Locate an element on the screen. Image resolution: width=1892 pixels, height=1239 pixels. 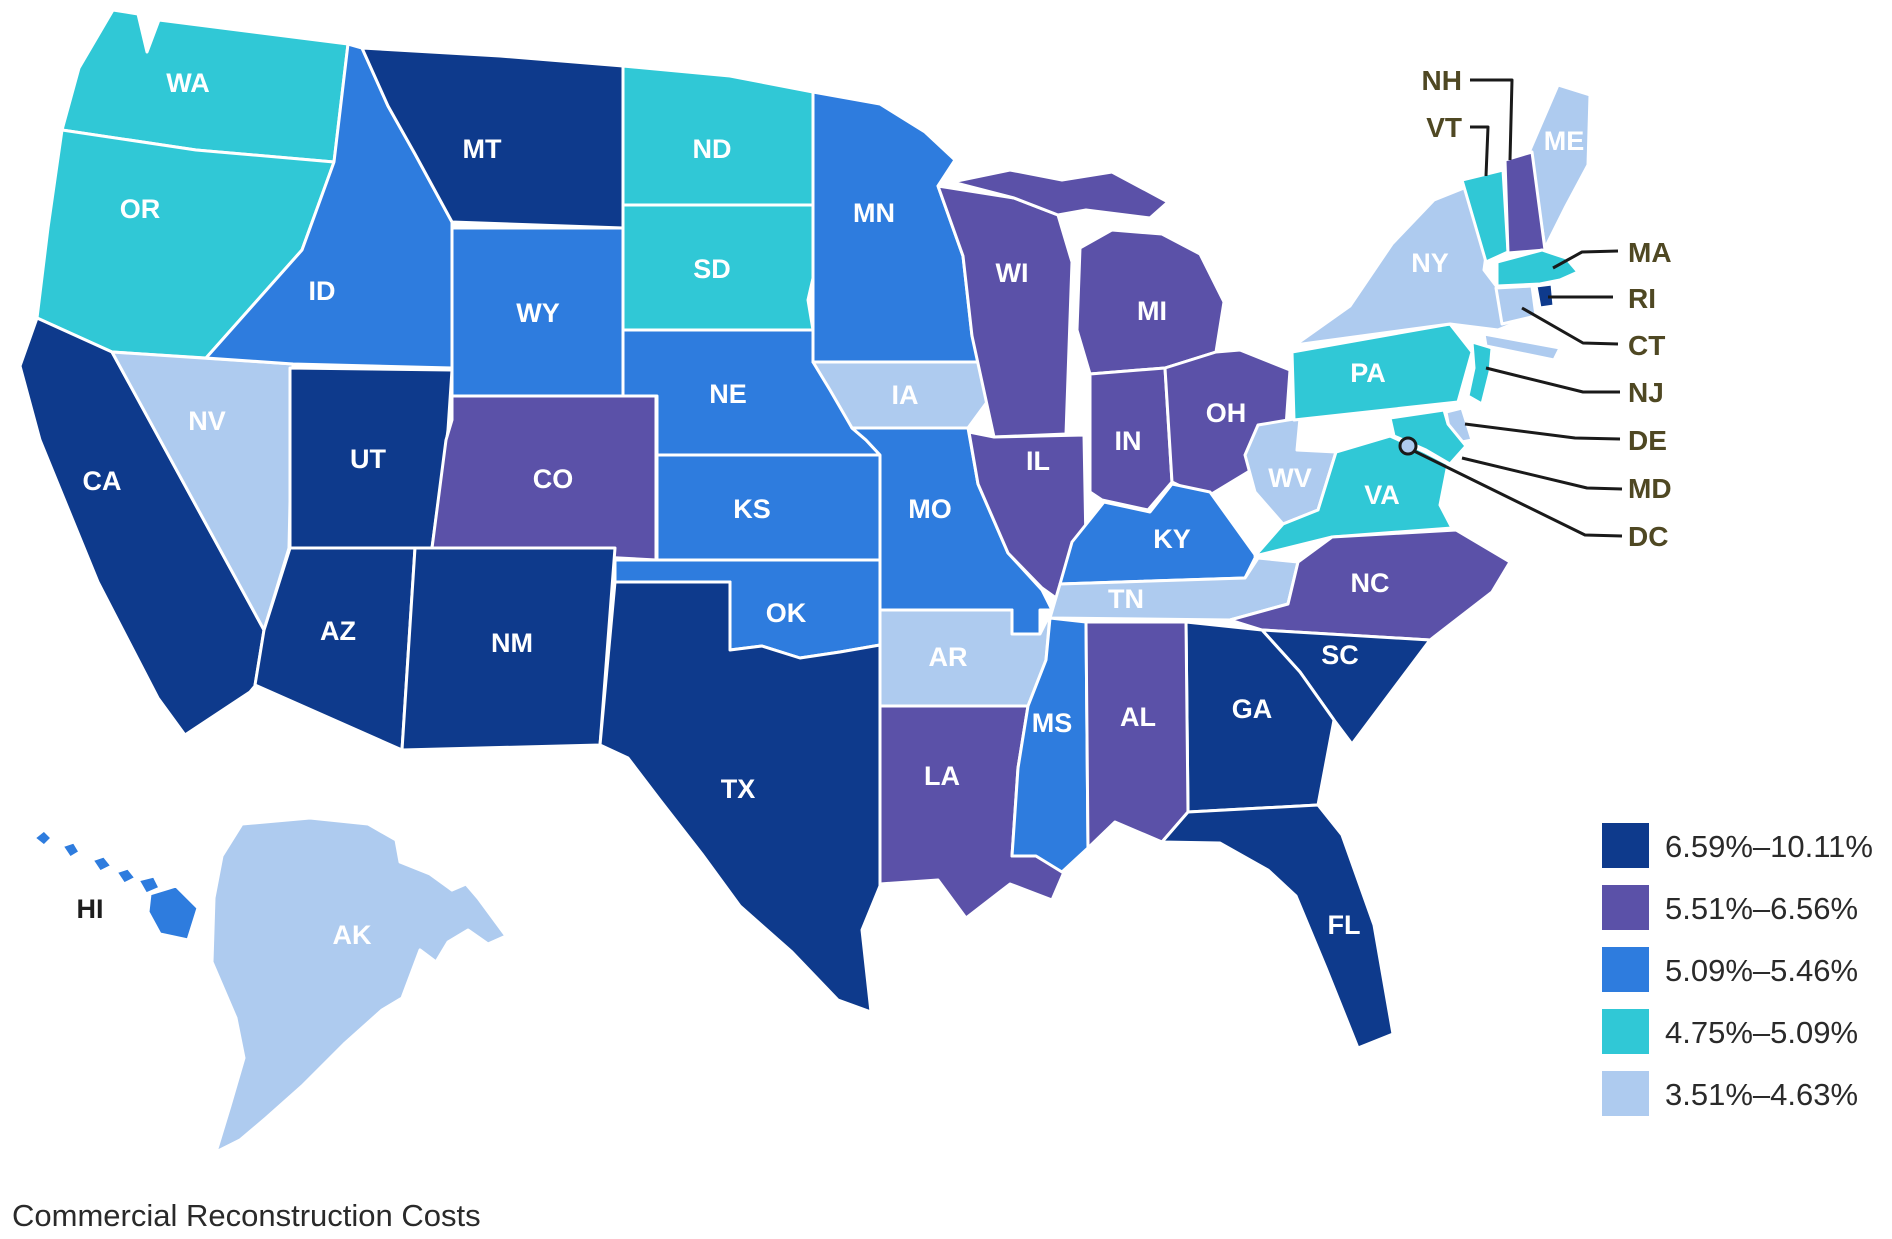
callout-line-de is located at coordinates (1542, 431).